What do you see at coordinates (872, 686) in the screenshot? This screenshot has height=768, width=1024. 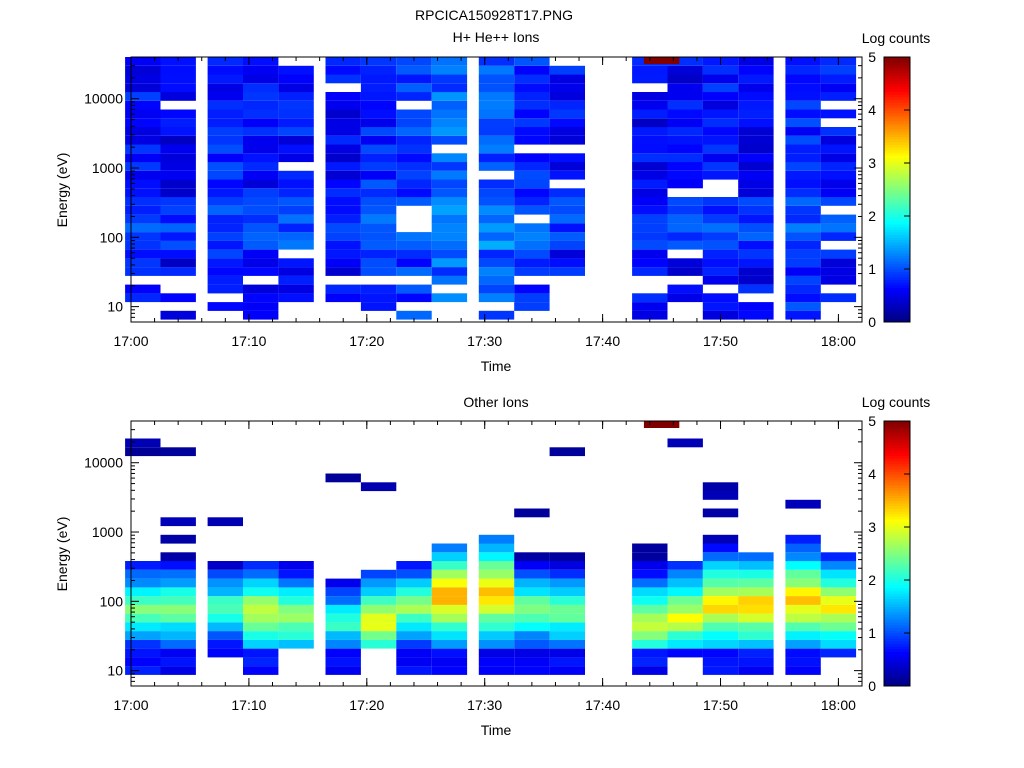 I see `colorbar-tick-label: 0` at bounding box center [872, 686].